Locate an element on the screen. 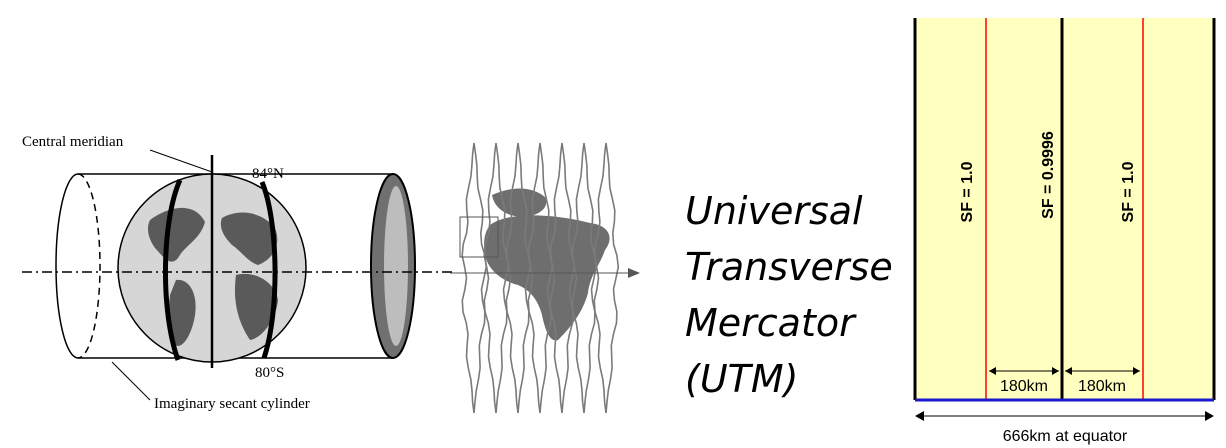 The image size is (1226, 448). africa-landmass is located at coordinates (547, 278).